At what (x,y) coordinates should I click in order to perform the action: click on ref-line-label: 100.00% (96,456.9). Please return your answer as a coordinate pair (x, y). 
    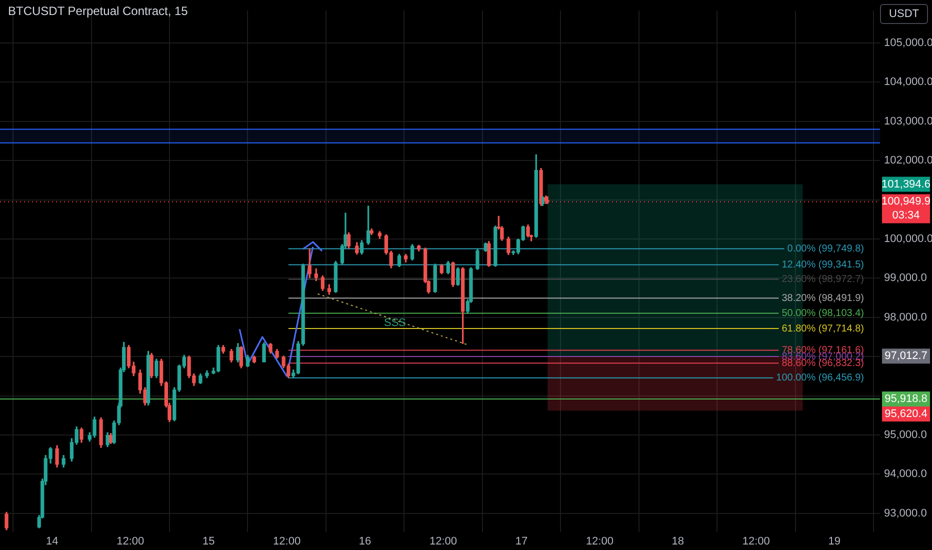
    Looking at the image, I should click on (820, 378).